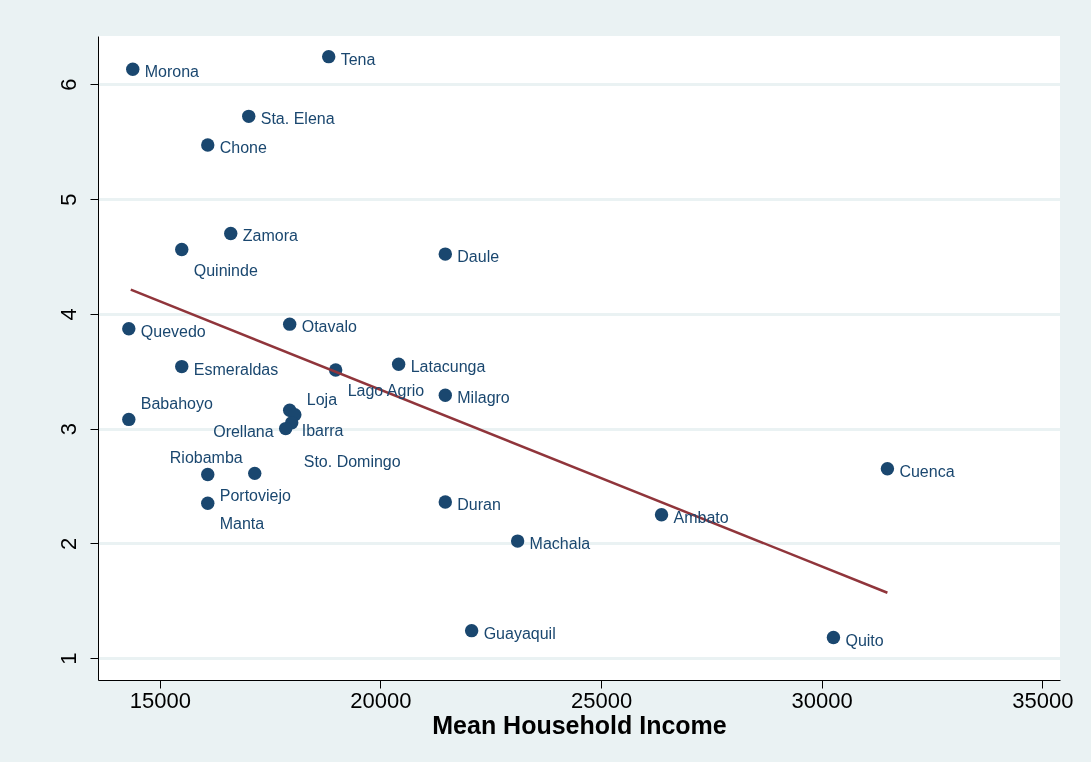  What do you see at coordinates (448, 367) in the screenshot?
I see `annotation: Latacunga` at bounding box center [448, 367].